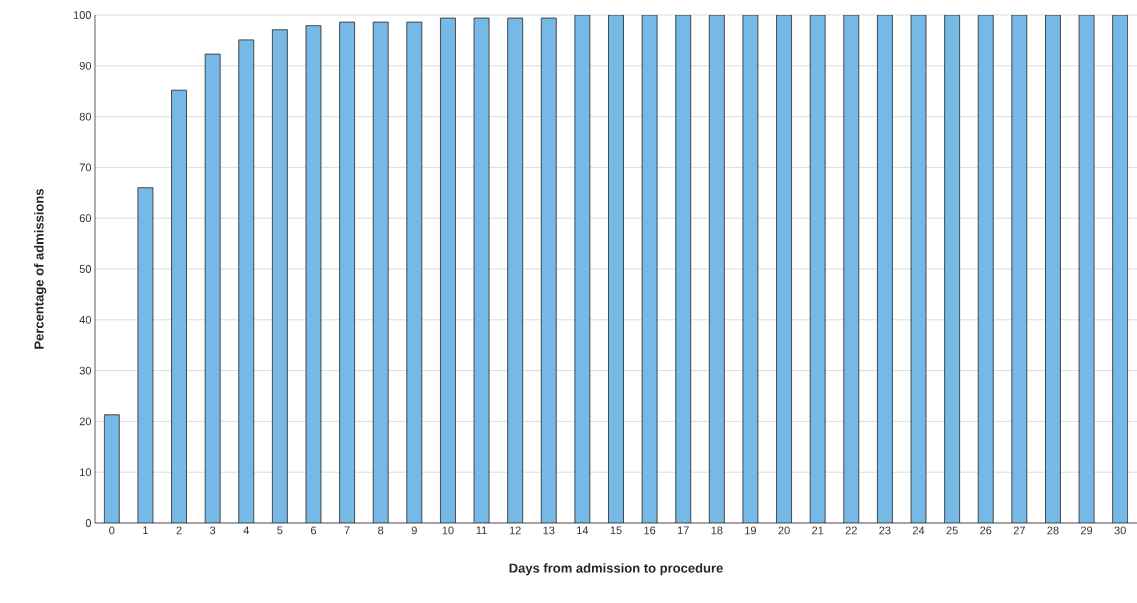  What do you see at coordinates (85, 218) in the screenshot?
I see `y-tick-label: 60` at bounding box center [85, 218].